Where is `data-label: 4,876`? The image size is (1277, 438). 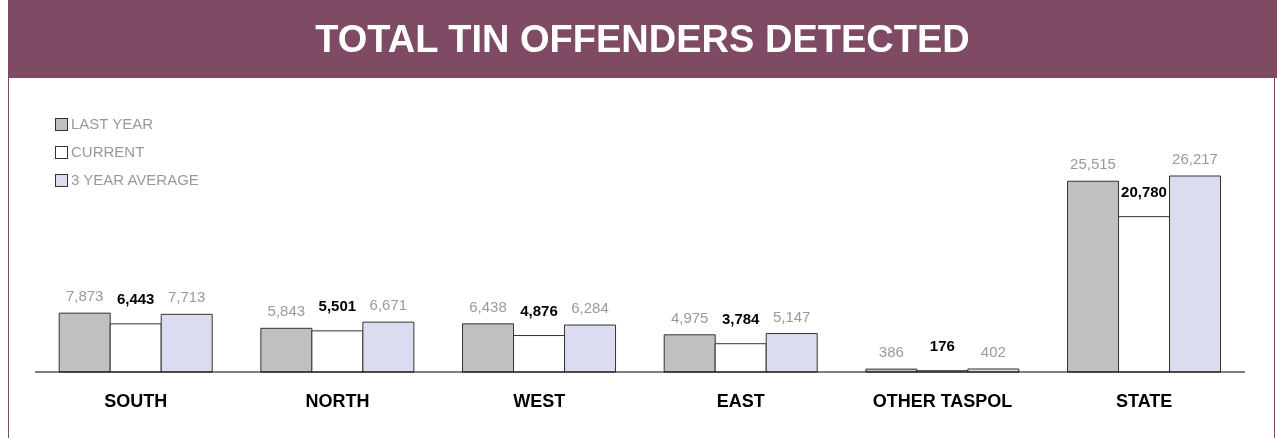 data-label: 4,876 is located at coordinates (539, 310).